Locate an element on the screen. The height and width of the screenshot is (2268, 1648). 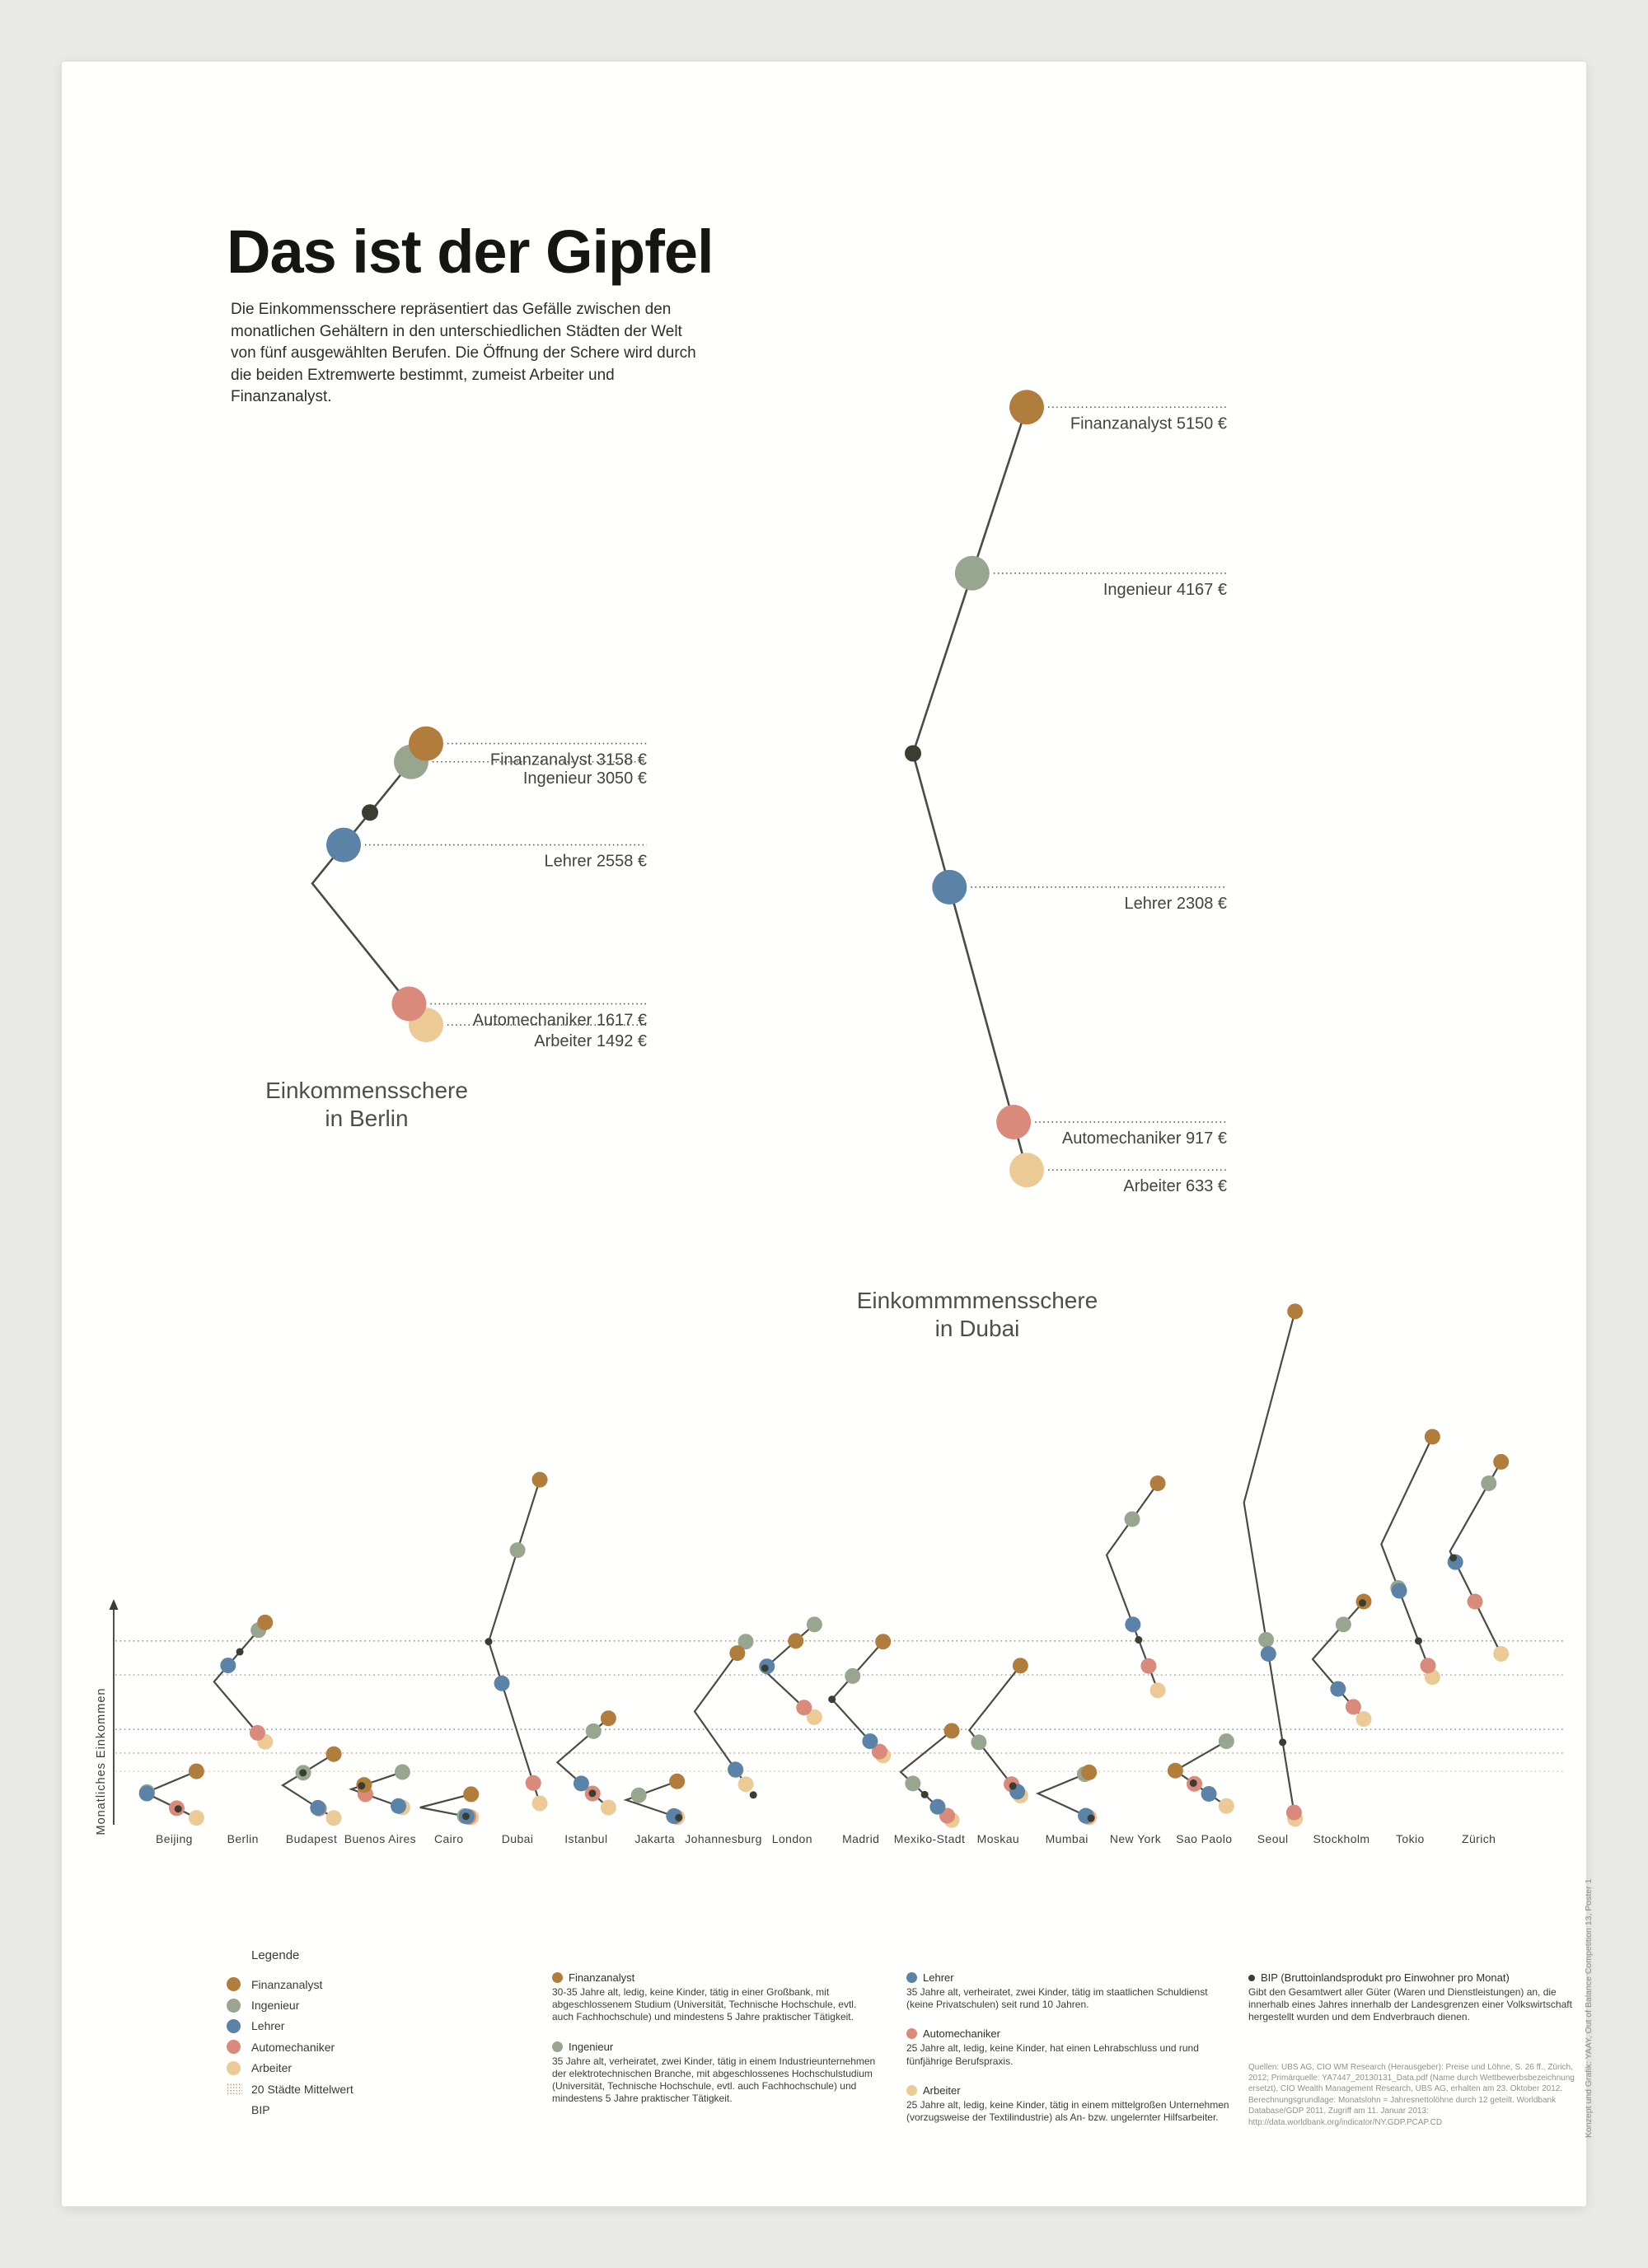
description-heading-automechaniker: Automechaniker is located at coordinates (1069, 2034).